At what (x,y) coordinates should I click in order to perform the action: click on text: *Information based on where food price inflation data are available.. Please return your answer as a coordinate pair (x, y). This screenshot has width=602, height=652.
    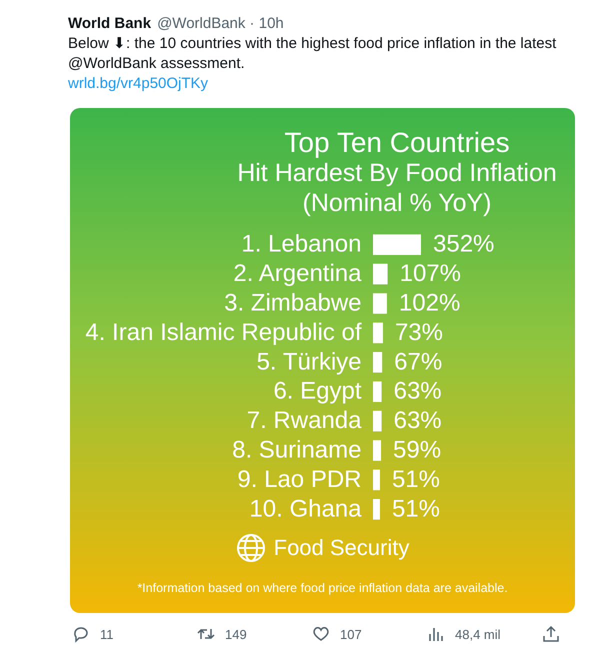
    Looking at the image, I should click on (322, 588).